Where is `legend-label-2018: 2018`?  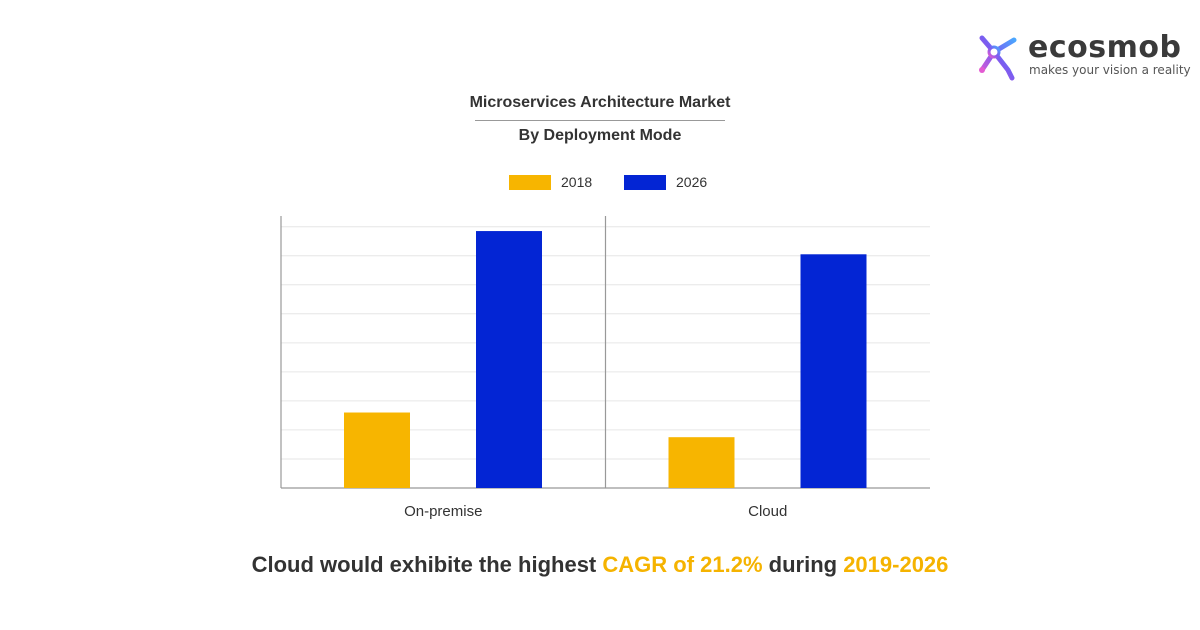 legend-label-2018: 2018 is located at coordinates (577, 182).